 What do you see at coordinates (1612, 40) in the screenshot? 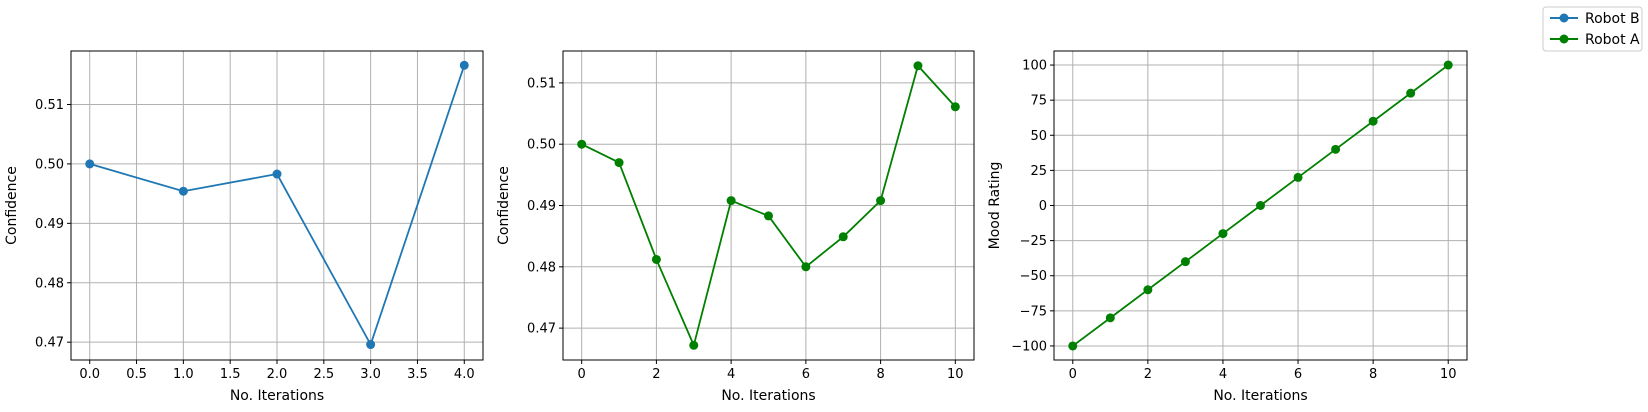
I see `legend-label-1: Robot A` at bounding box center [1612, 40].